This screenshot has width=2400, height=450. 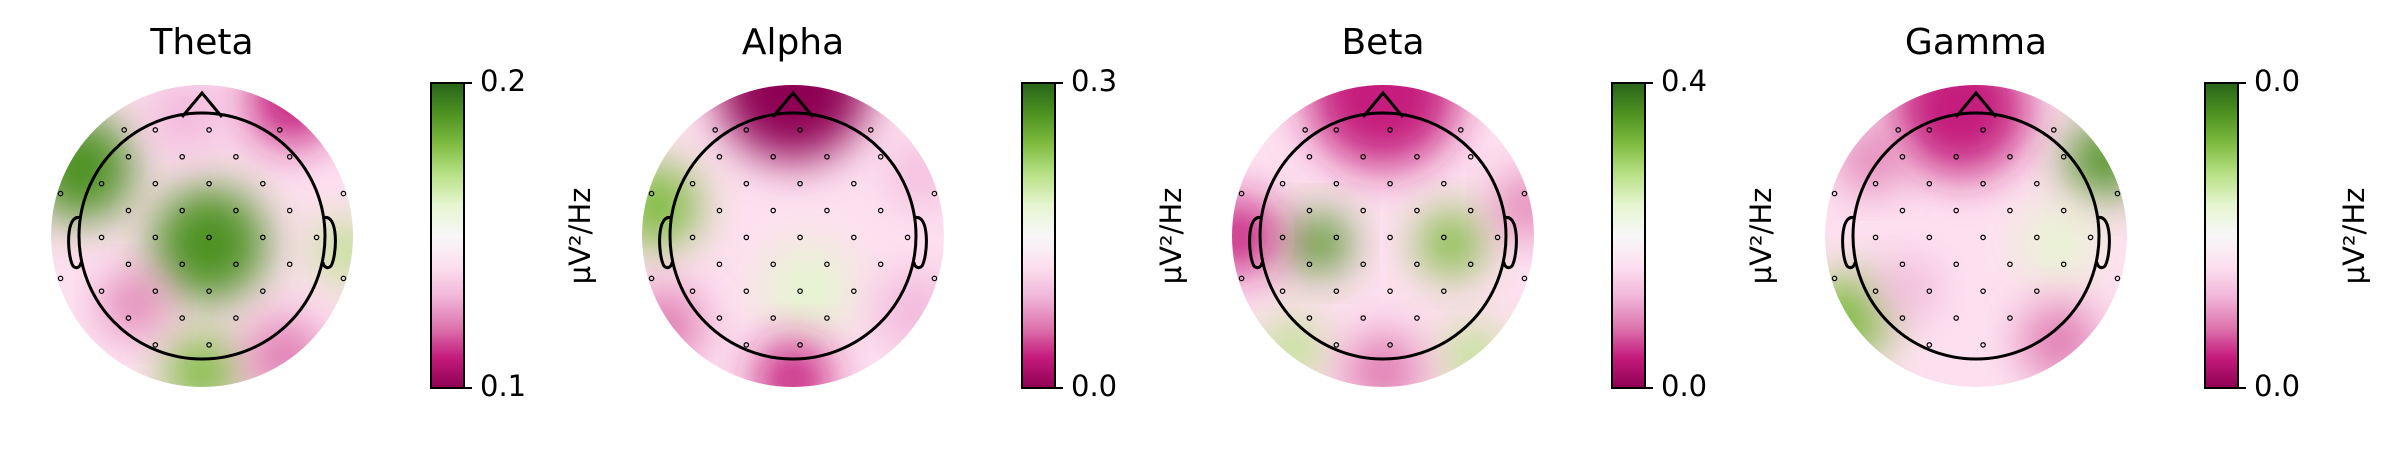 What do you see at coordinates (793, 104) in the screenshot?
I see `nose` at bounding box center [793, 104].